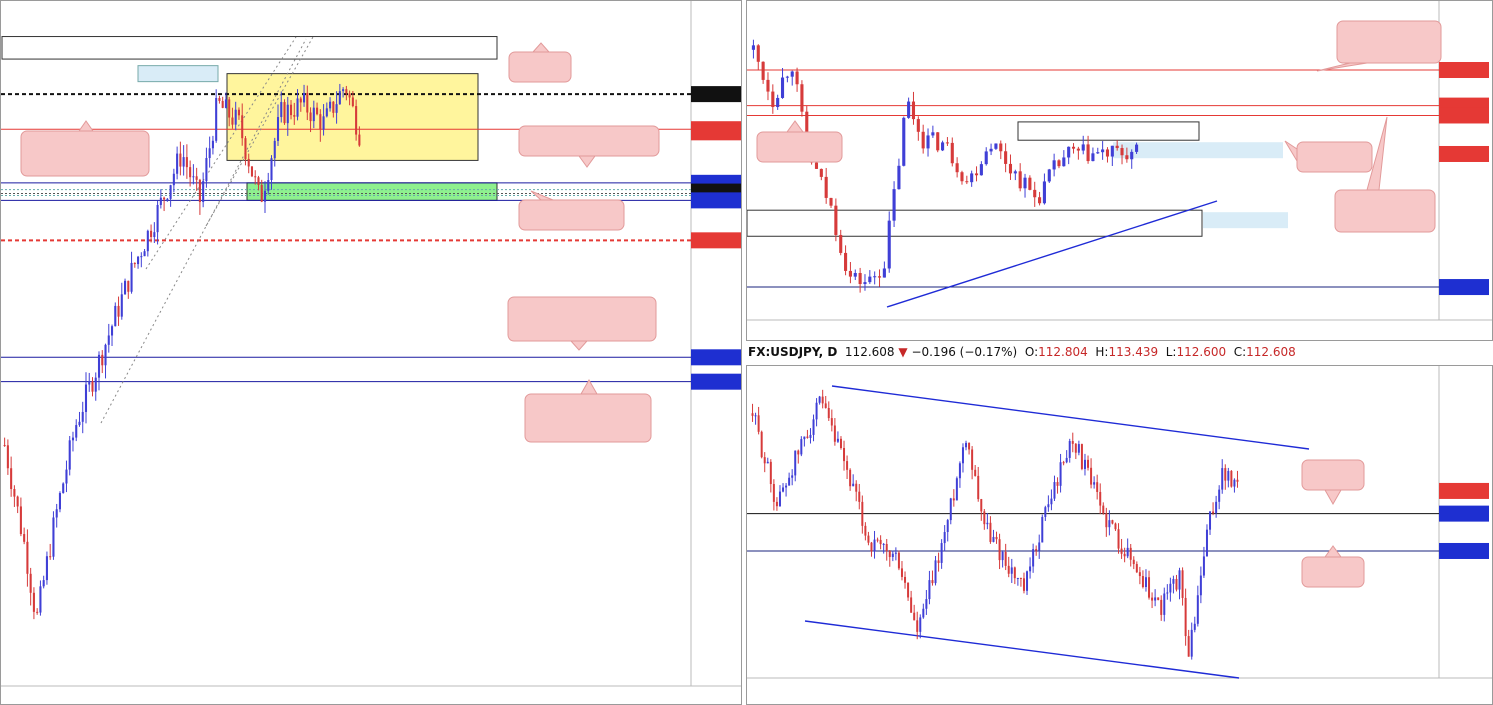 This screenshot has height=705, width=1493. I want to click on augusts-opening-callout-fo, so click(588, 419).